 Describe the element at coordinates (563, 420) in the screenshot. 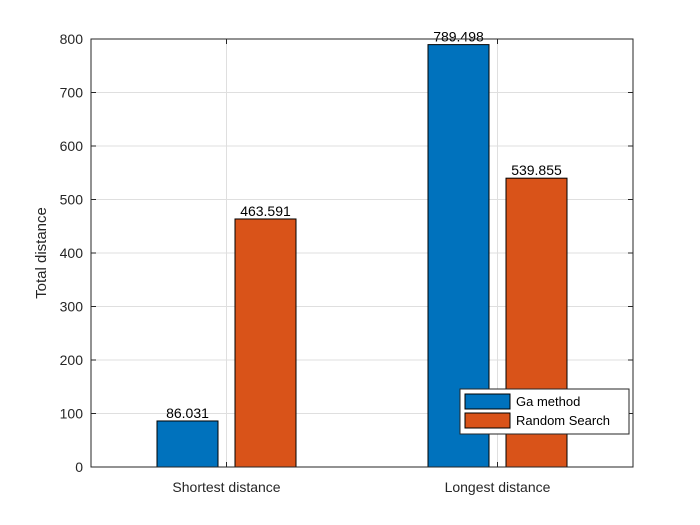

I see `legend-label: Random Search` at that location.